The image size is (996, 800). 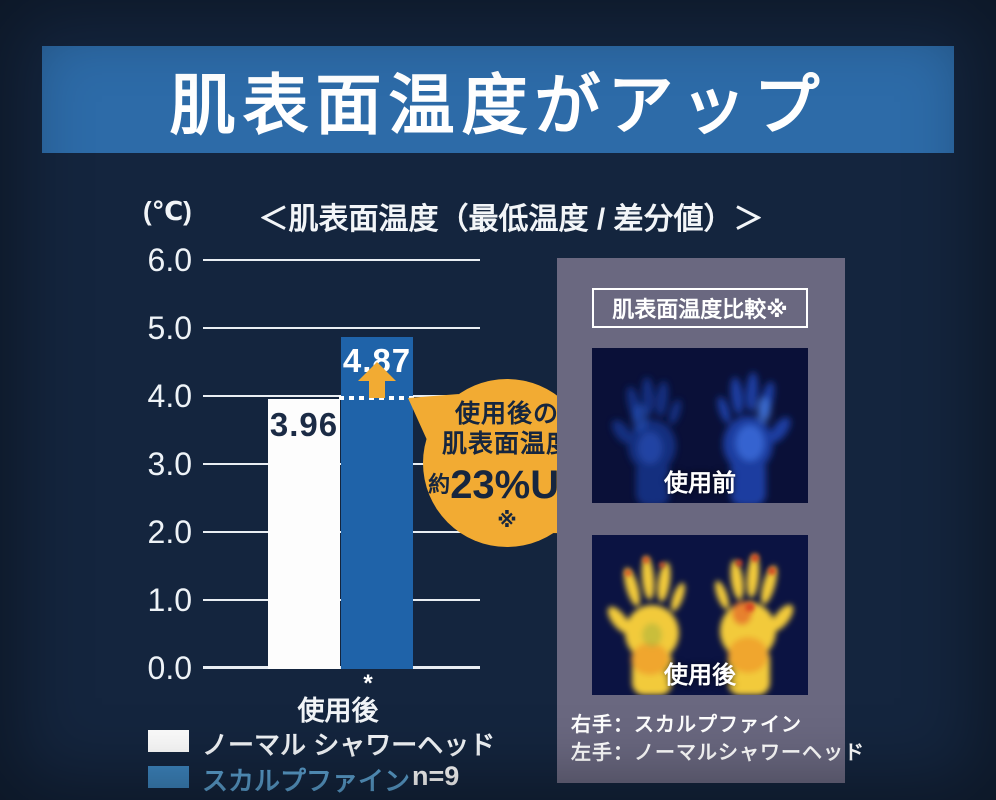 What do you see at coordinates (169, 260) in the screenshot?
I see `y-tick-label: 6.0` at bounding box center [169, 260].